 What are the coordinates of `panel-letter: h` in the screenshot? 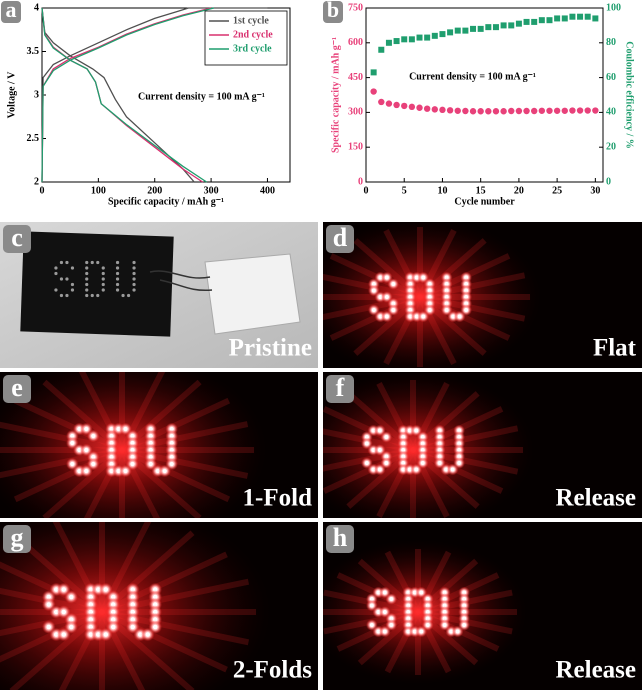 It's located at (340, 537).